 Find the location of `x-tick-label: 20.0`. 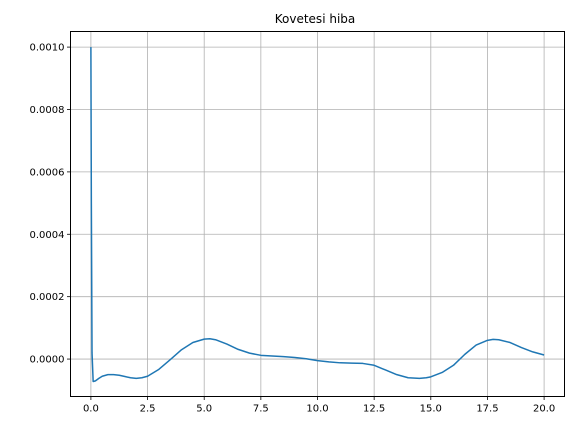

x-tick-label: 20.0 is located at coordinates (544, 409).